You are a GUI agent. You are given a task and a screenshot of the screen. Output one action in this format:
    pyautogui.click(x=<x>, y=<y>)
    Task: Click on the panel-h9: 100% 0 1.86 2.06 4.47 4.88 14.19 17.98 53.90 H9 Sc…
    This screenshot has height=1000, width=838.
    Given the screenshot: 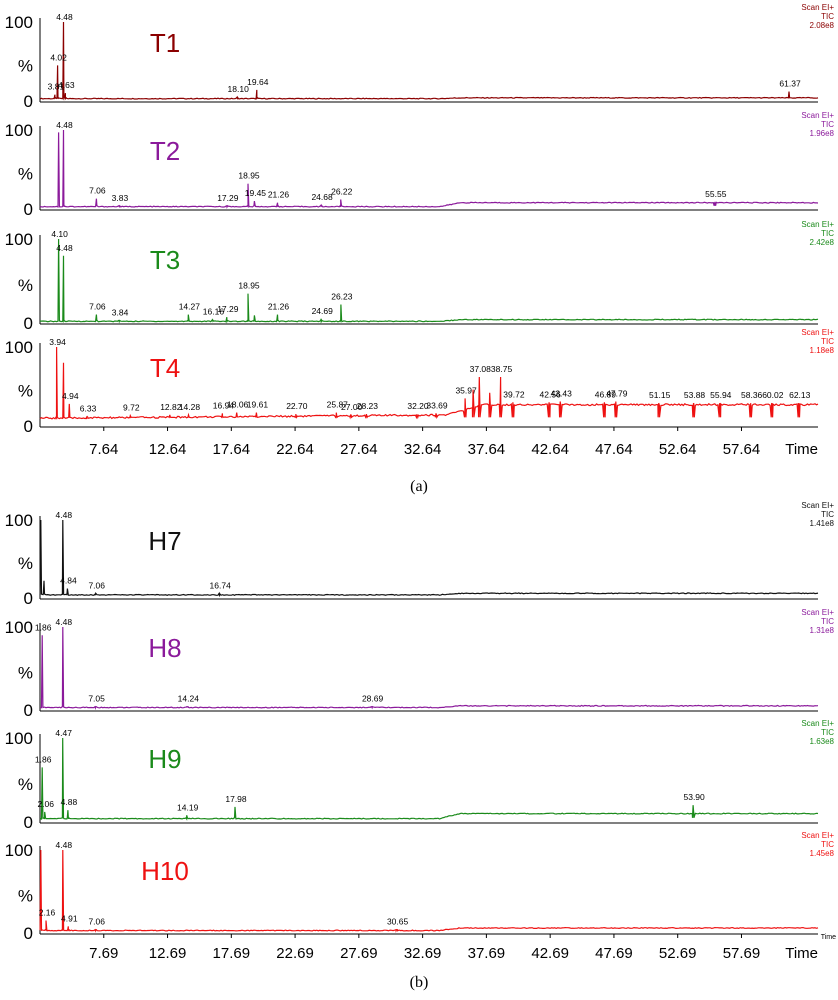 What is the action you would take?
    pyautogui.click(x=420, y=775)
    